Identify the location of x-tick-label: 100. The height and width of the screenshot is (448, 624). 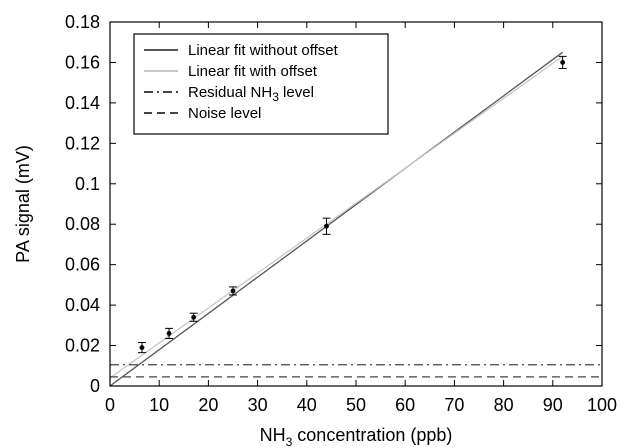
(602, 405).